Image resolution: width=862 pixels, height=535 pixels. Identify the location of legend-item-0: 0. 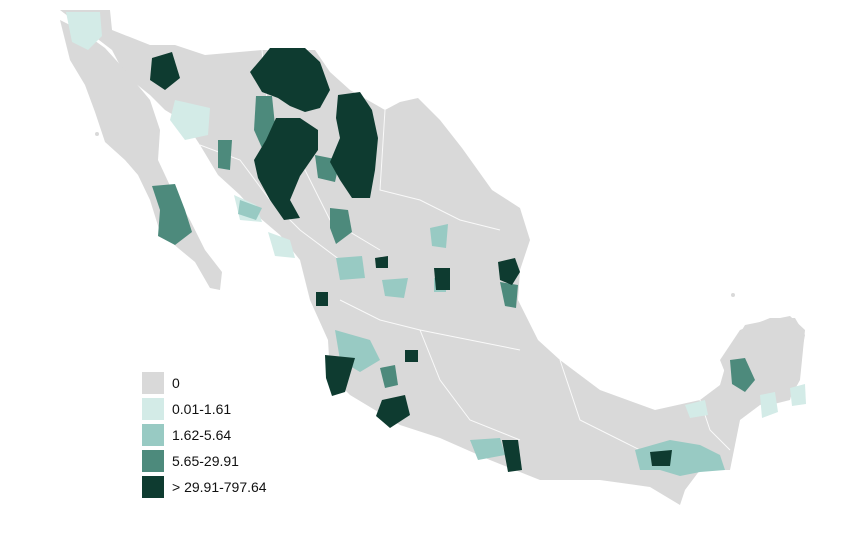
(242, 385).